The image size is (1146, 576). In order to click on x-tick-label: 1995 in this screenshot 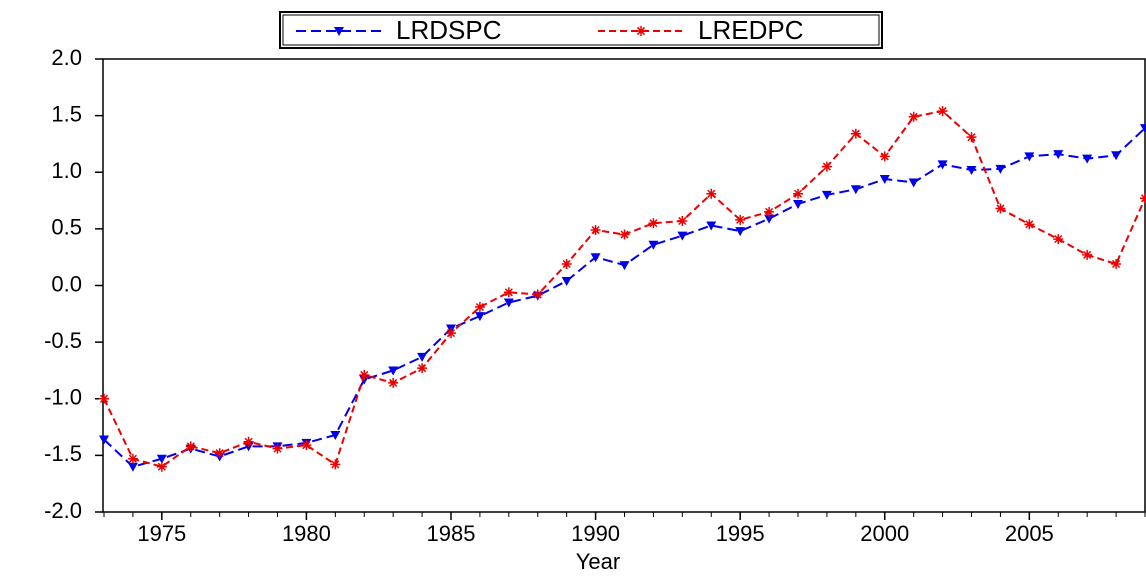, I will do `click(740, 533)`.